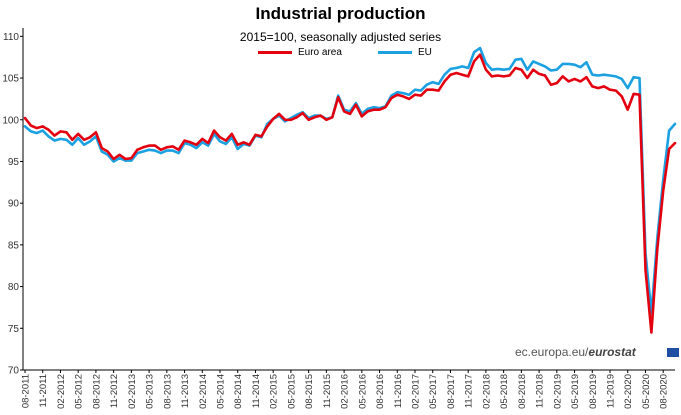 The image size is (681, 415). I want to click on x-tick-label-02-2016: 02-2016, so click(345, 391).